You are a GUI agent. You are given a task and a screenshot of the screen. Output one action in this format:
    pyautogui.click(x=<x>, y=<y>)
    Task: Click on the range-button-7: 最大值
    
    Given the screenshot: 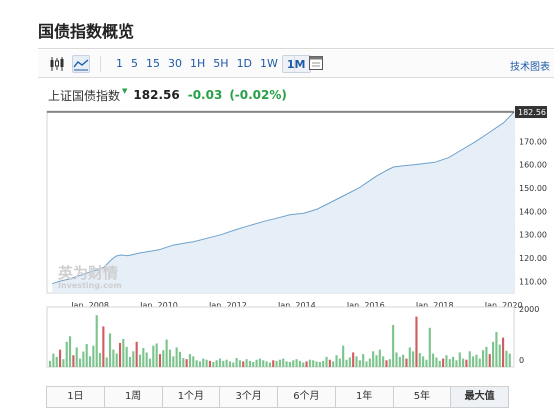 What is the action you would take?
    pyautogui.click(x=479, y=397)
    